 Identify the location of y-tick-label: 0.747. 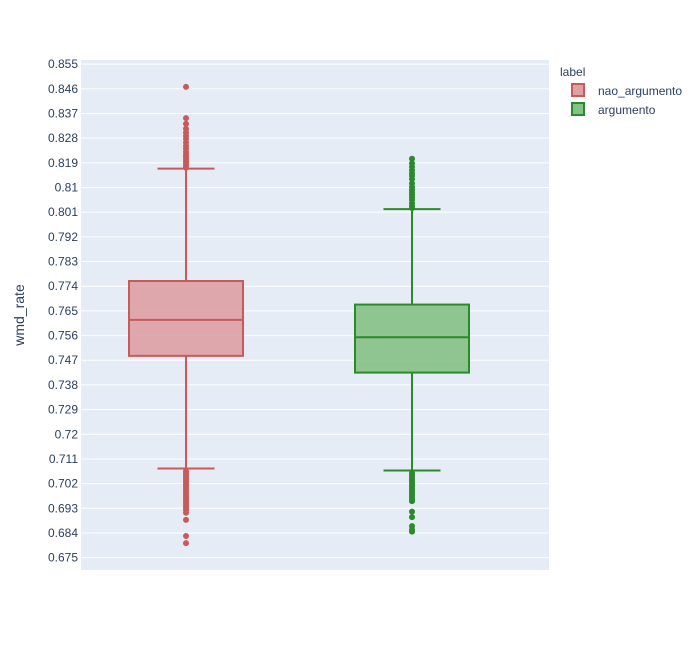
(63, 360).